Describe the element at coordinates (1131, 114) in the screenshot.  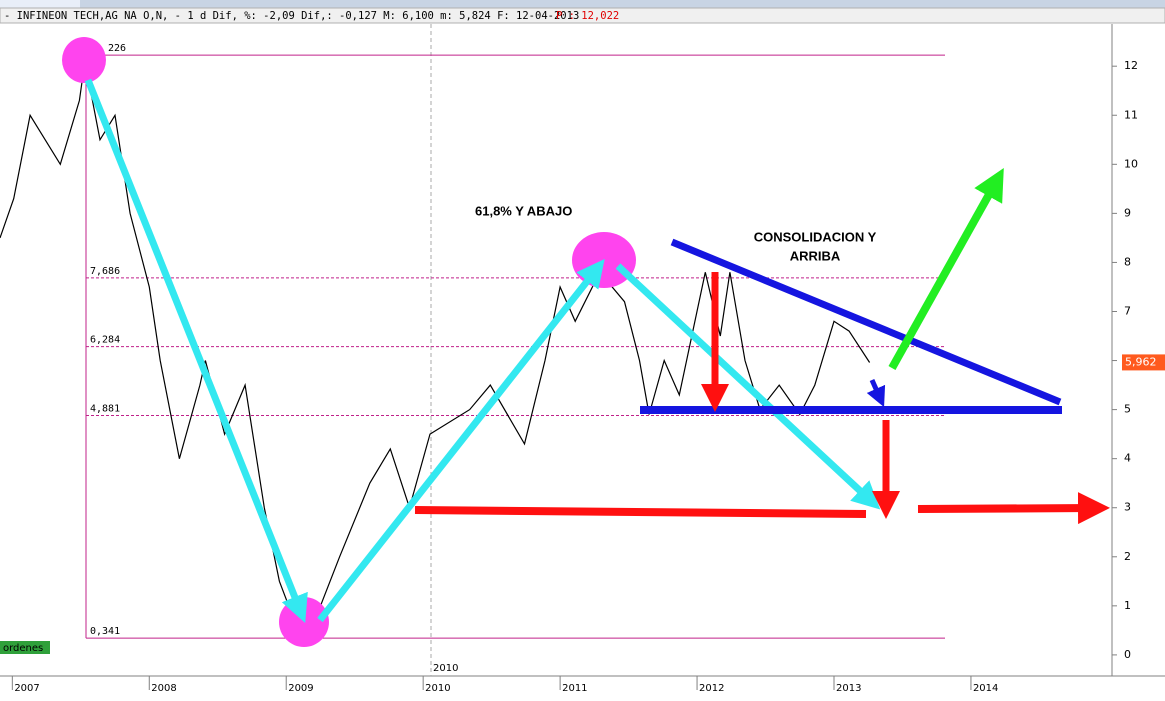
I see `y-tick-label: 11` at that location.